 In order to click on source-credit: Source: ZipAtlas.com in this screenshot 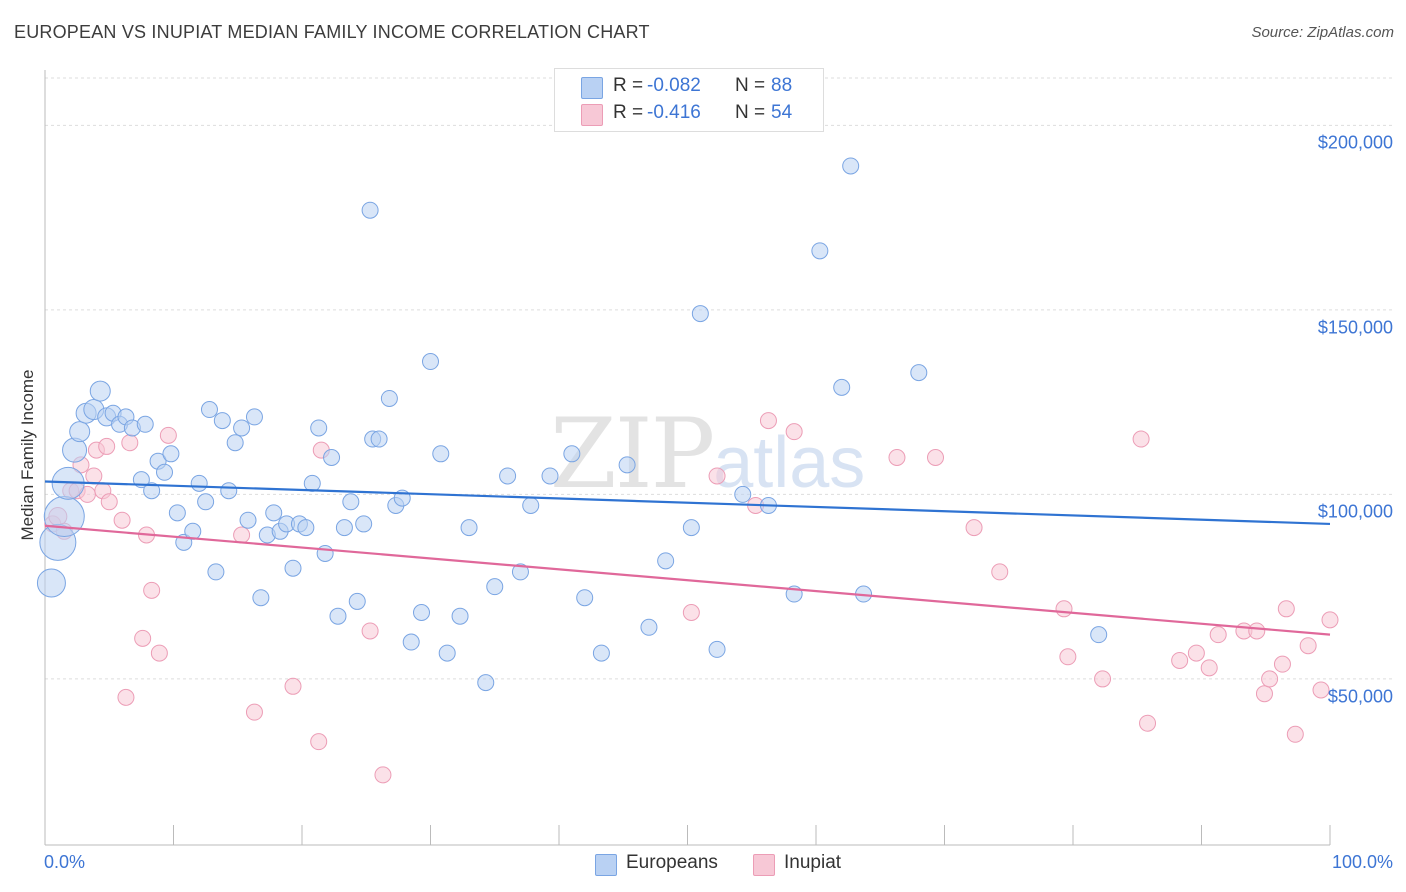, I will do `click(1322, 32)`.